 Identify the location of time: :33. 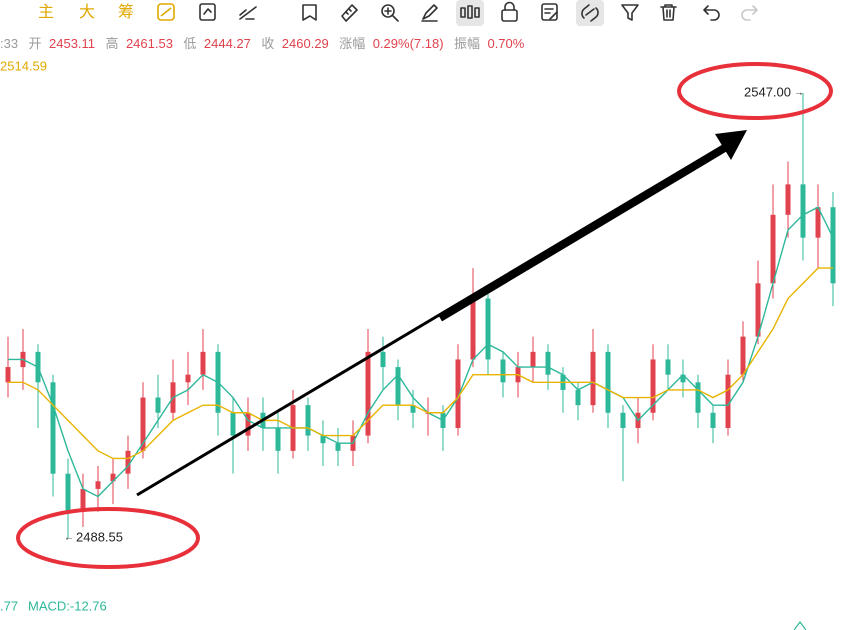
(9, 43).